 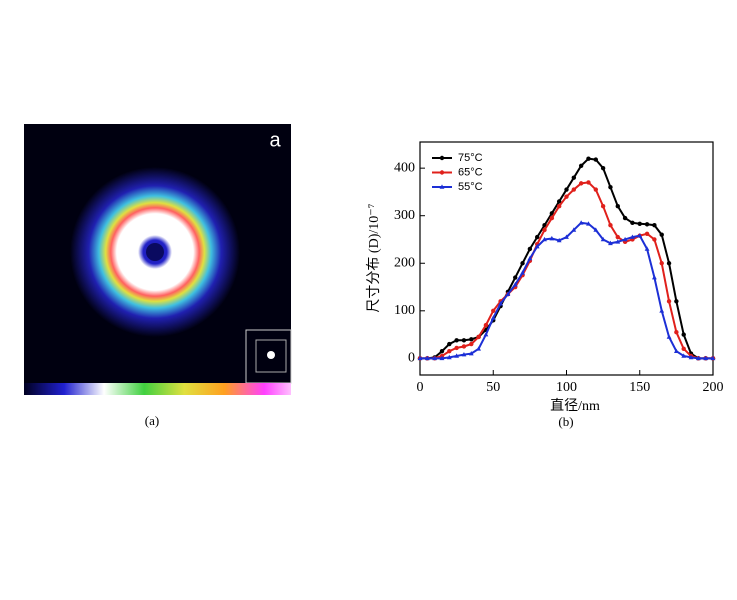 I want to click on y-tick-label: 100, so click(x=404, y=310).